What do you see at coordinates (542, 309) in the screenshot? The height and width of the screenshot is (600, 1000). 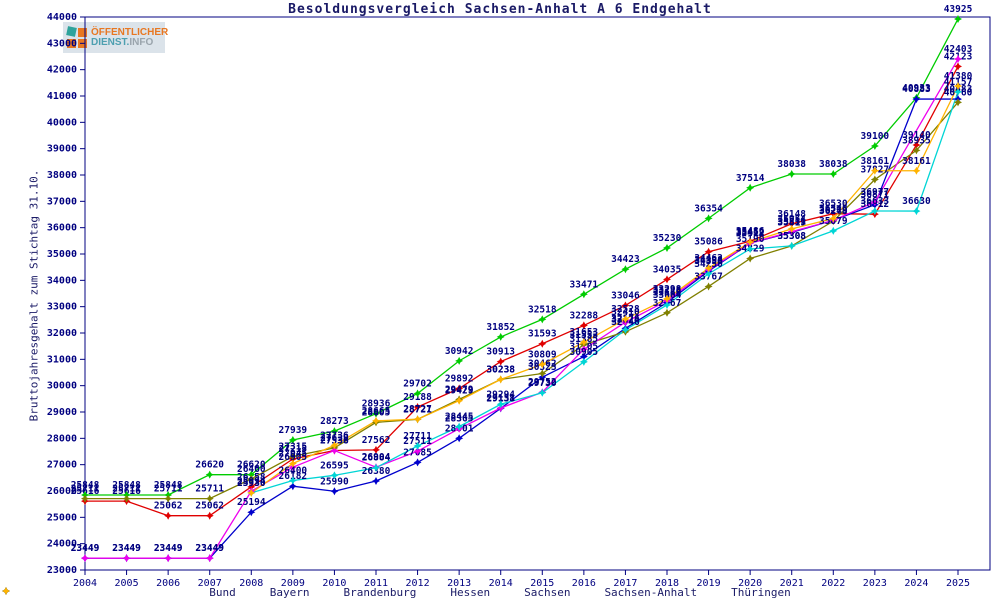 I see `data-point-label: 32518` at bounding box center [542, 309].